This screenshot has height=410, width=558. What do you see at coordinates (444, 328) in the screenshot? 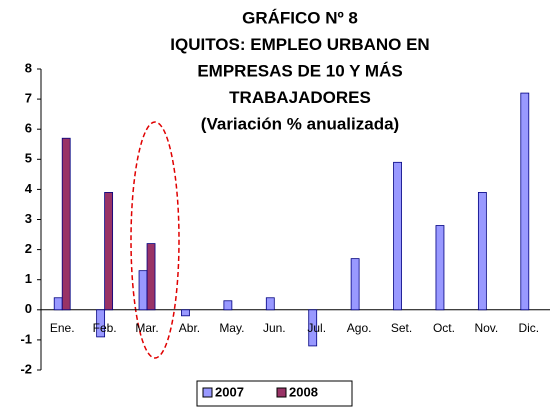
I see `x-tick-label: Oct.` at bounding box center [444, 328].